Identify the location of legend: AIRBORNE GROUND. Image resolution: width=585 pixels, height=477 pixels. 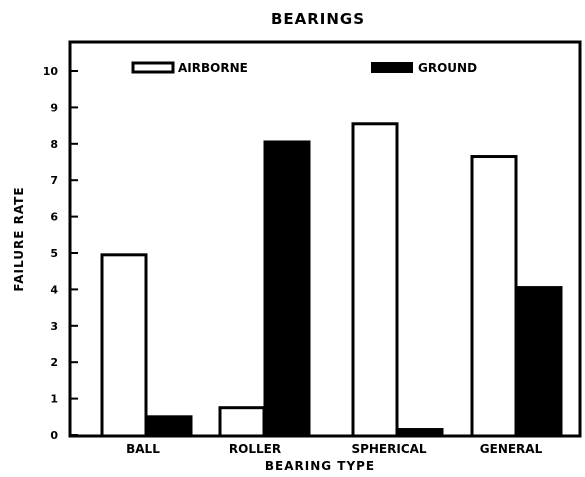
(304, 68).